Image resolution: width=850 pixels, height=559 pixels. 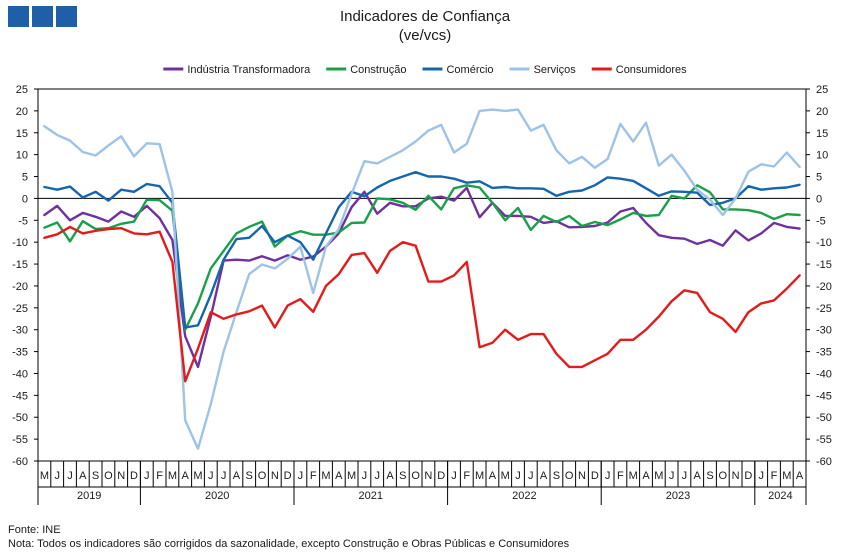 What do you see at coordinates (371, 496) in the screenshot?
I see `x-year-label: 2021` at bounding box center [371, 496].